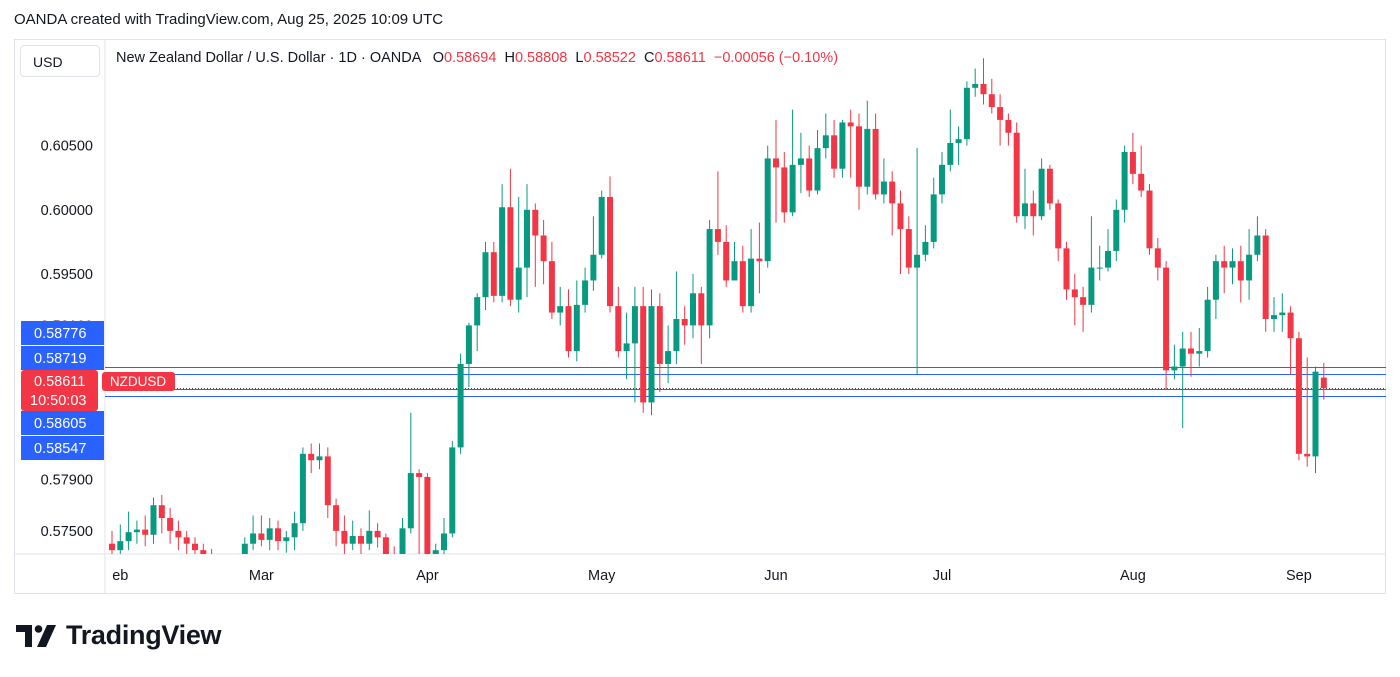 The image size is (1400, 677). What do you see at coordinates (470, 58) in the screenshot?
I see `legend-open-value: 0.58694` at bounding box center [470, 58].